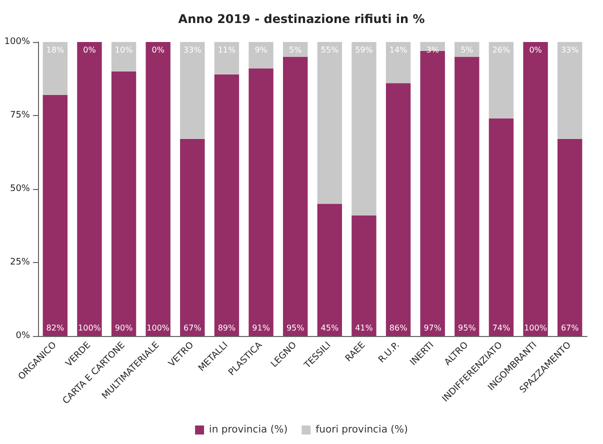 The image size is (603, 444). I want to click on legend-label: in provincia (%), so click(248, 430).